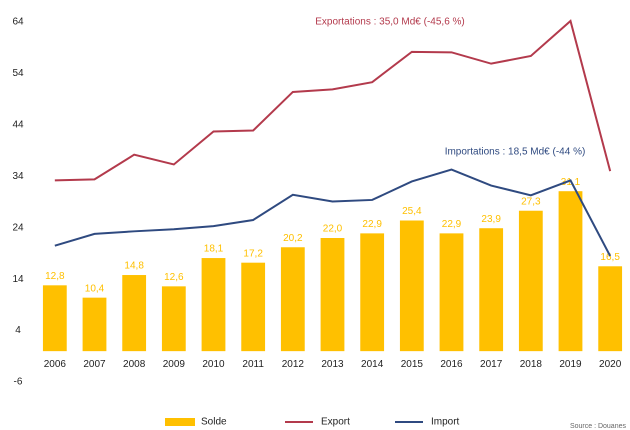 The width and height of the screenshot is (630, 430). What do you see at coordinates (95, 288) in the screenshot?
I see `bar-value-label: 10,4` at bounding box center [95, 288].